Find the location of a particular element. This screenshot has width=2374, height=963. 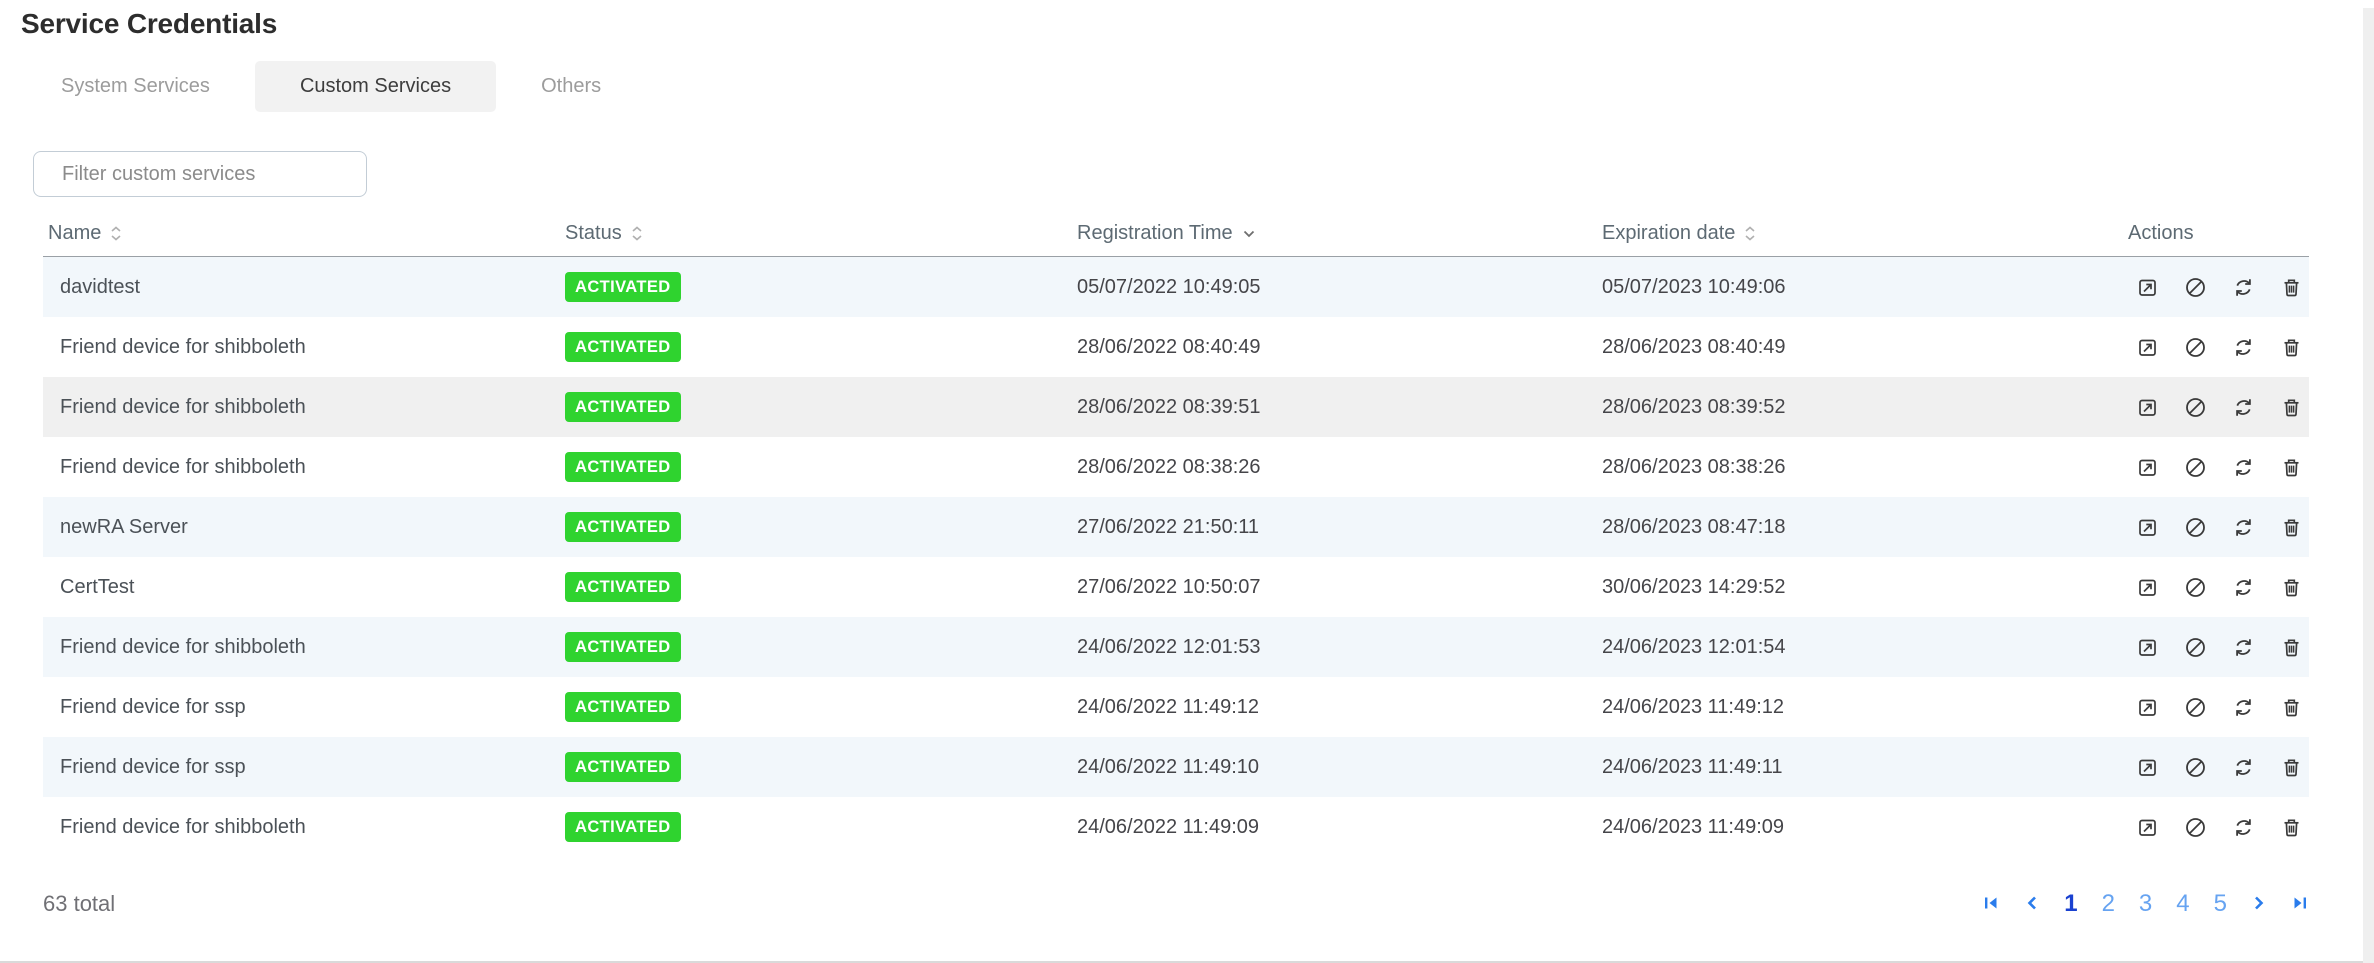

column-header-name: Name is located at coordinates (304, 233).